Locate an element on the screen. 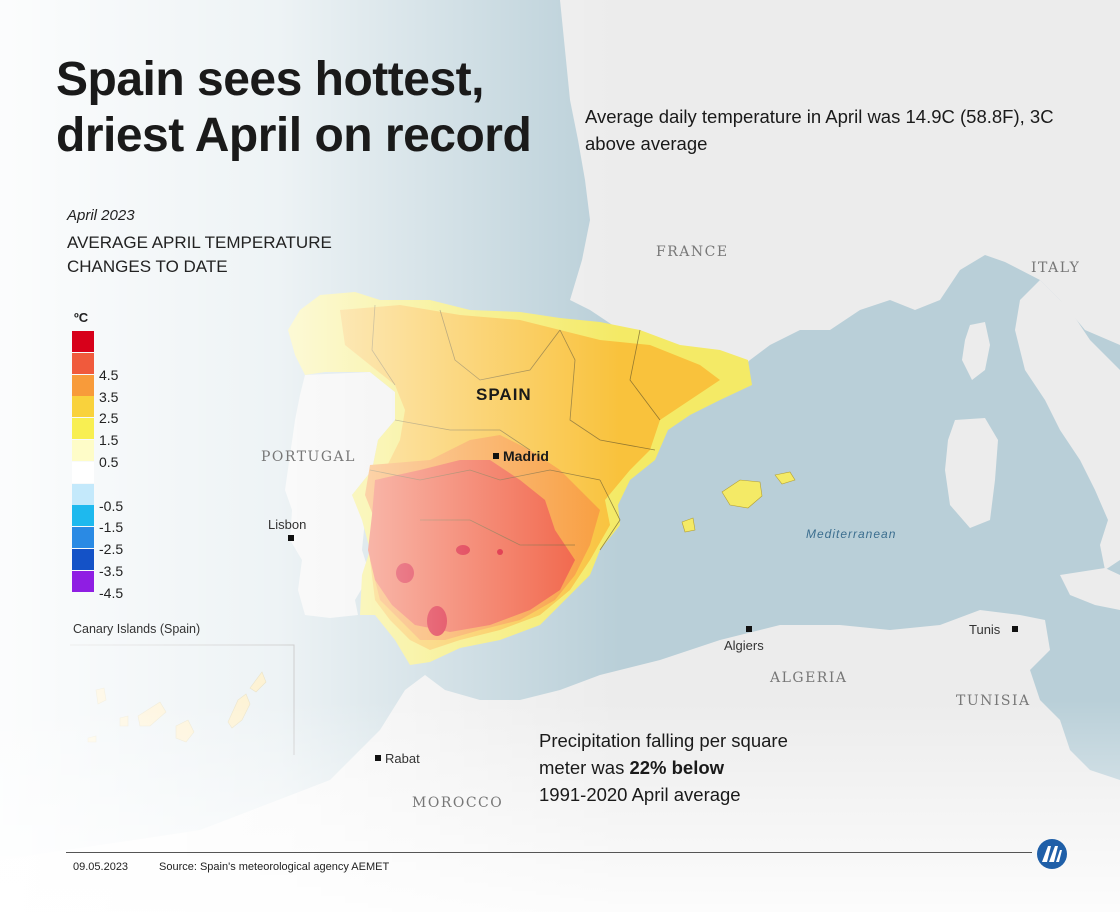 The height and width of the screenshot is (912, 1120). label-madrid: Madrid is located at coordinates (526, 456).